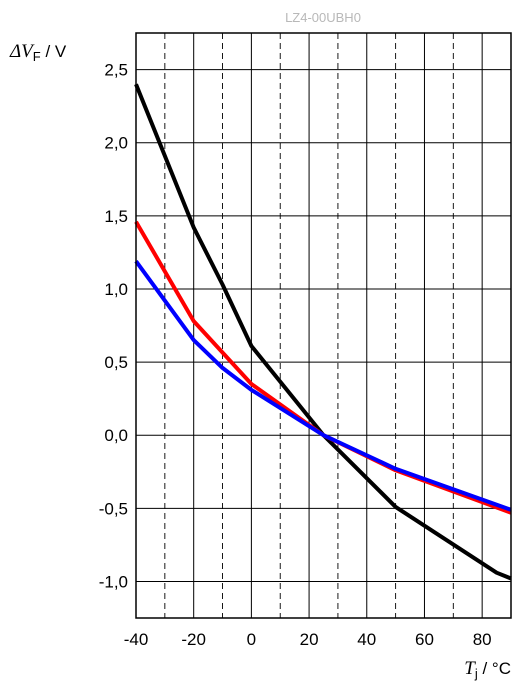 The height and width of the screenshot is (682, 513). I want to click on x-tick-label: -40, so click(136, 639).